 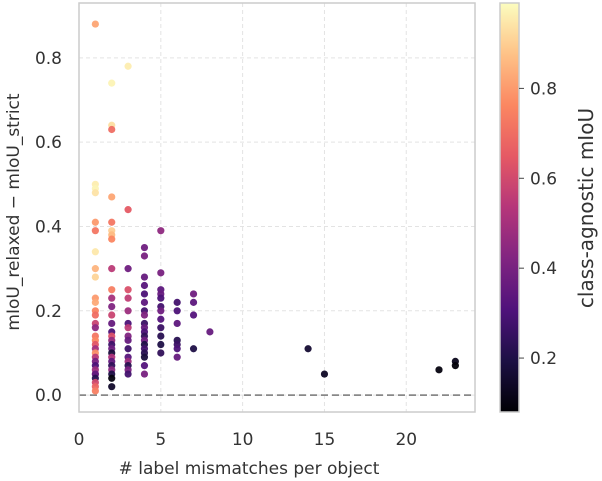 I want to click on x-axis-title: # label mismatches per object, so click(x=249, y=469).